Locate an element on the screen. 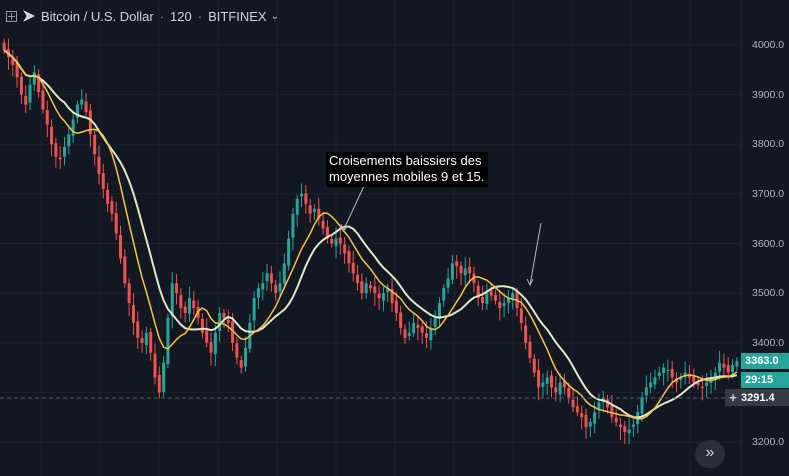 The image size is (789, 476). chevron-down-icon: ⌄ is located at coordinates (274, 16).